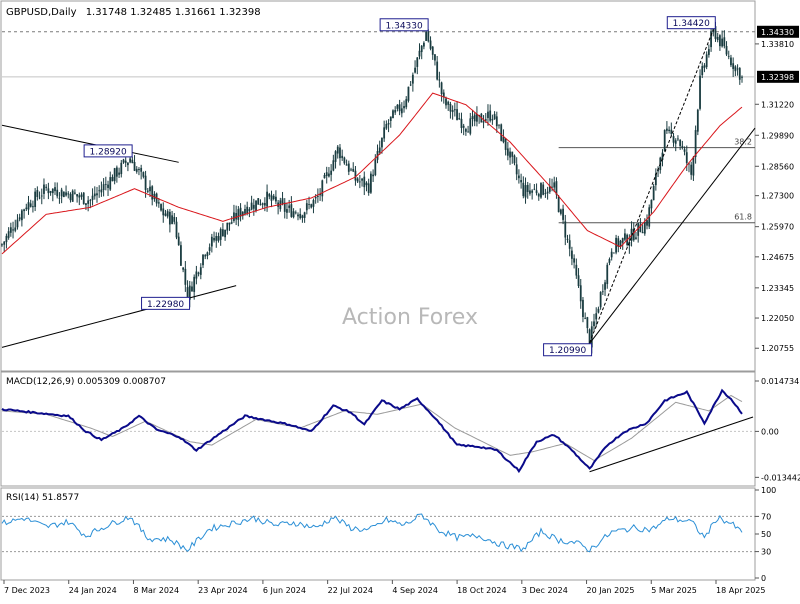  Describe the element at coordinates (777, 104) in the screenshot. I see `price-tick-label-1: 1.31220` at that location.